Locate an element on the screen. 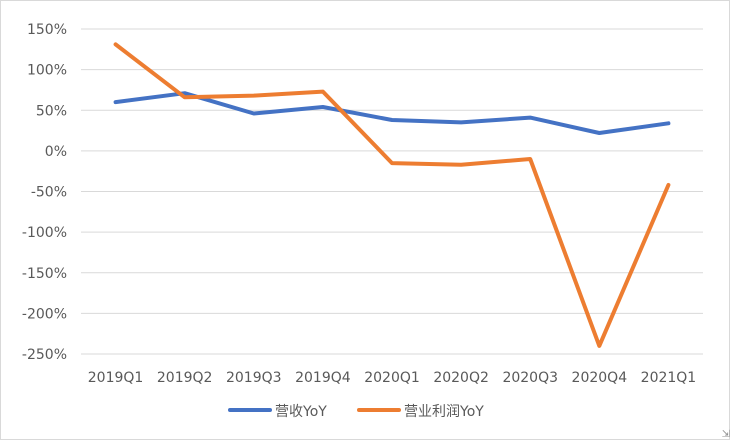 This screenshot has height=442, width=732. x-tick-label: 2019Q4 is located at coordinates (323, 378).